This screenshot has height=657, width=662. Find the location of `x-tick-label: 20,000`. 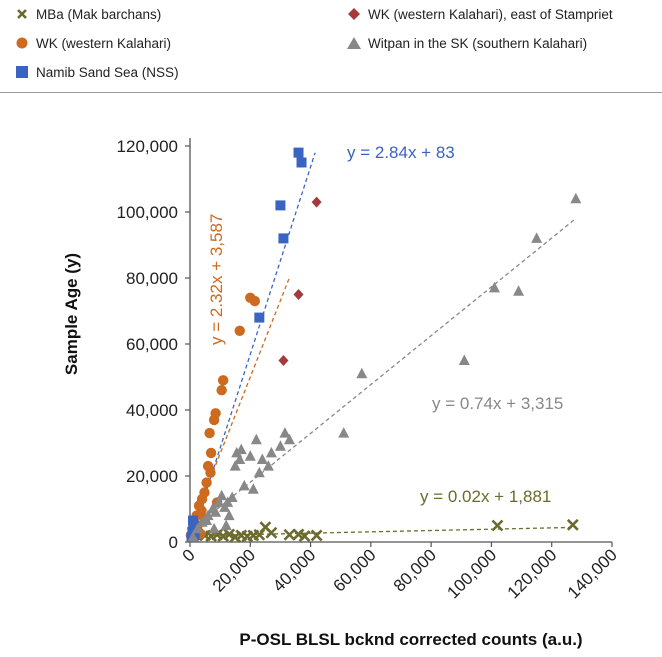

x-tick-label: 20,000 is located at coordinates (234, 570).